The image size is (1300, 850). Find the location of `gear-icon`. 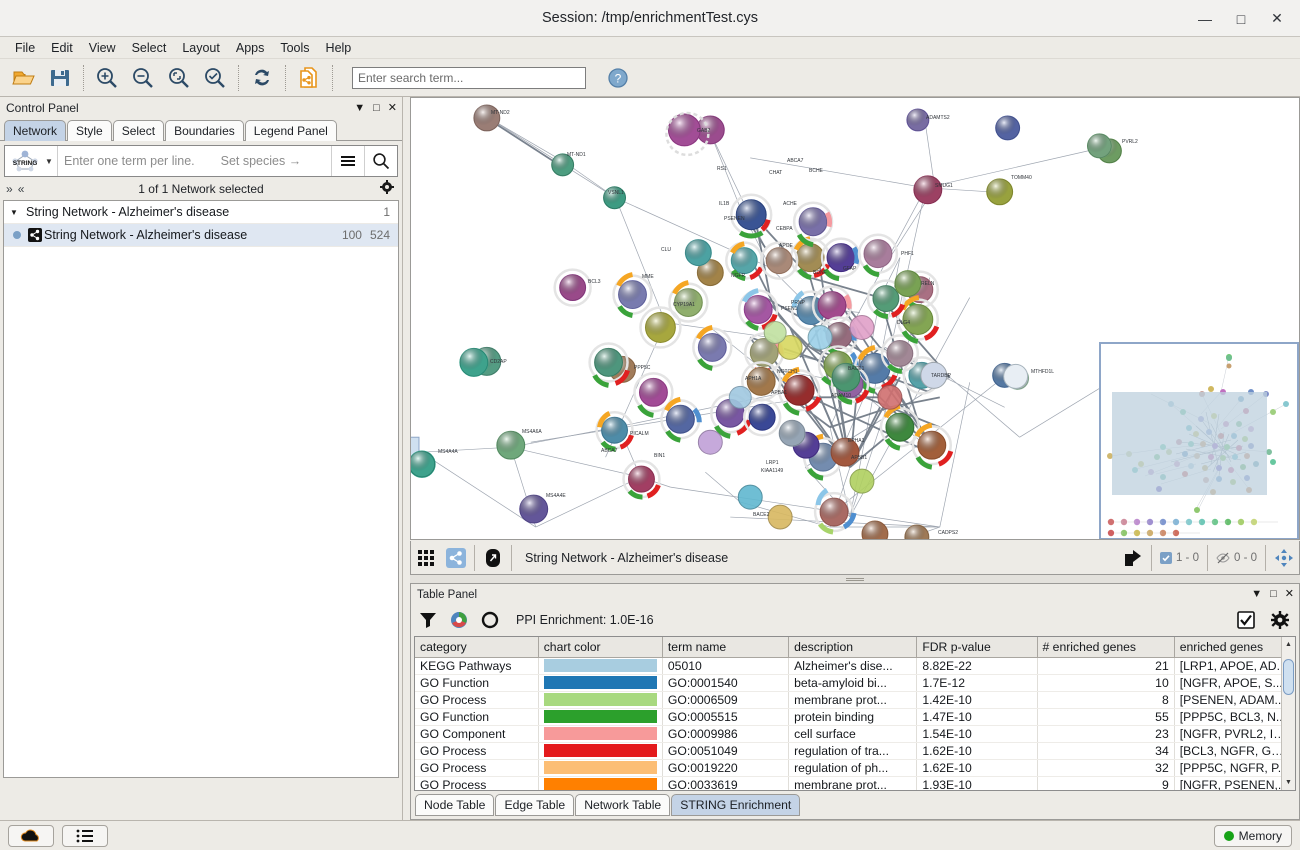

gear-icon is located at coordinates (1280, 620).